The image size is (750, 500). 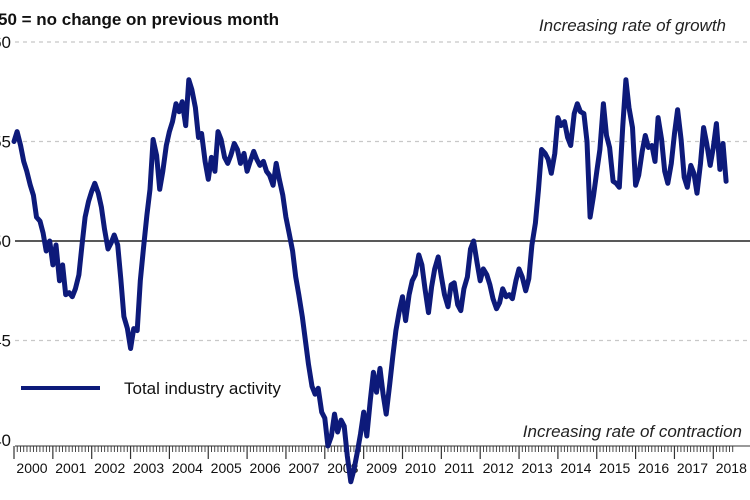 I want to click on chart-title: 50 = no change on previous month, so click(x=139, y=19).